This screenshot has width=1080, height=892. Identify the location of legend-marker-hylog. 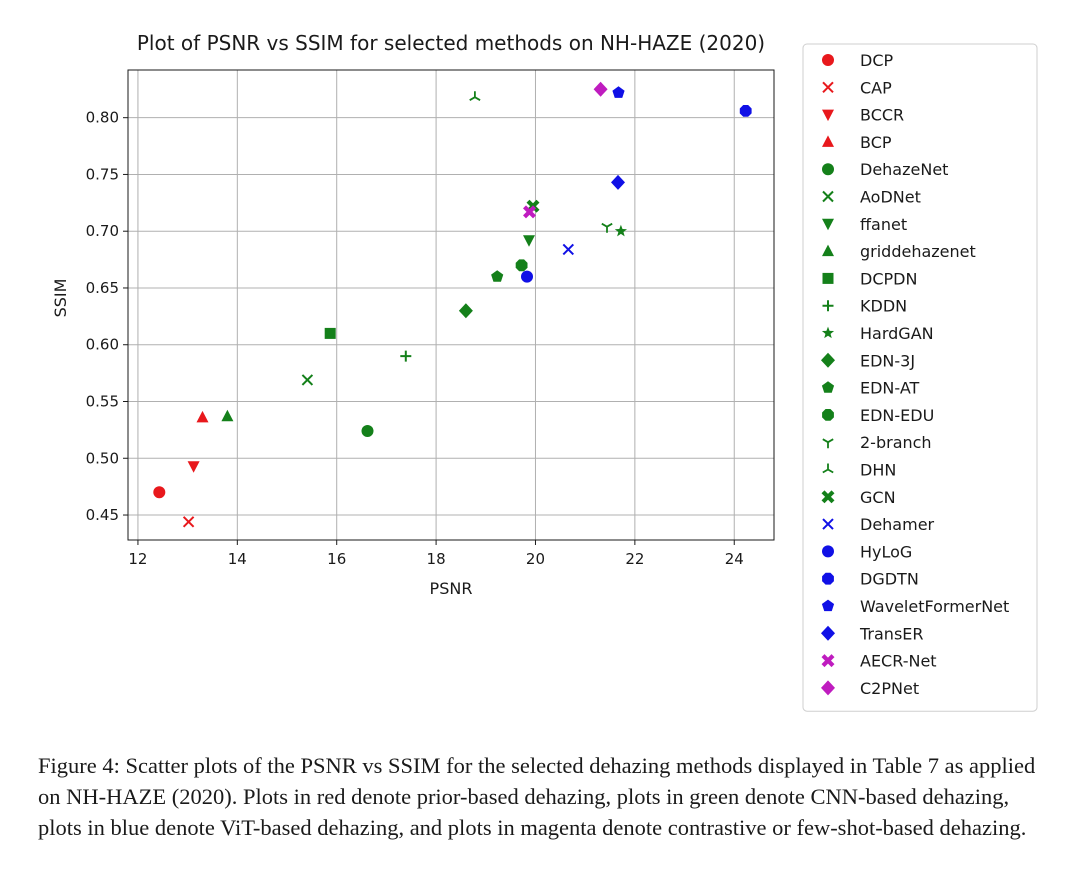
(828, 551).